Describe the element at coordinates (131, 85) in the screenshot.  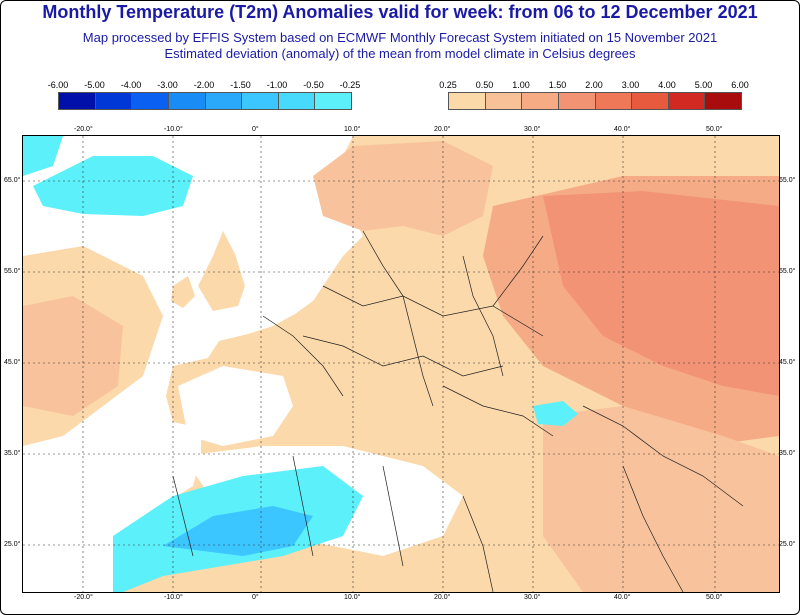
I see `negative-legend-label: -4.00` at that location.